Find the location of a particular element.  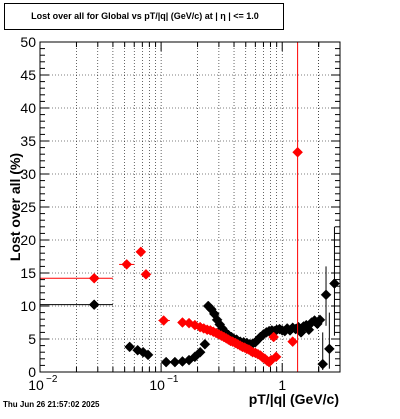

y-tick-label: 15 is located at coordinates (28, 273).